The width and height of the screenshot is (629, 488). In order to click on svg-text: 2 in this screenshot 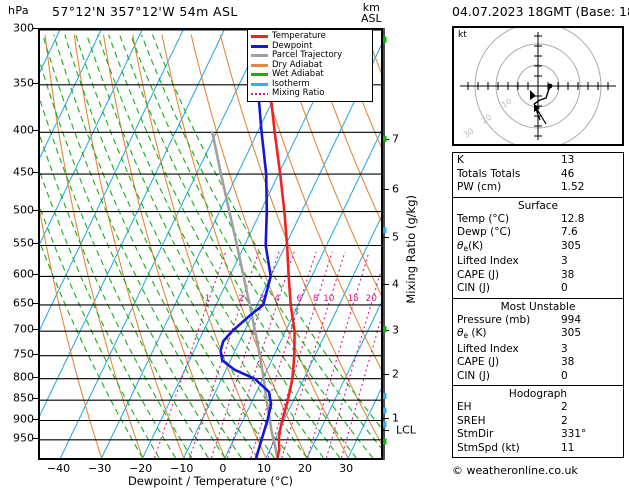, I will do `click(241, 299)`.